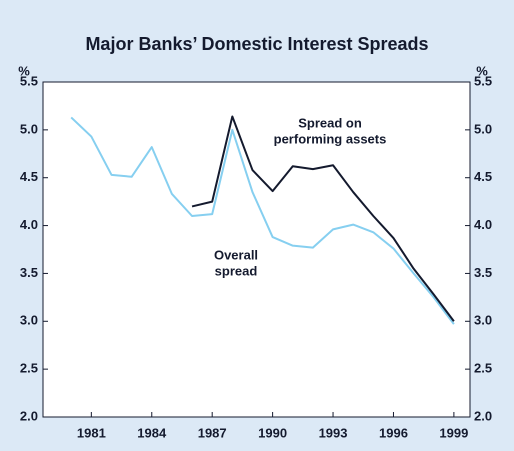 This screenshot has height=451, width=514. Describe the element at coordinates (91, 432) in the screenshot. I see `x-tick-label: 1981` at that location.